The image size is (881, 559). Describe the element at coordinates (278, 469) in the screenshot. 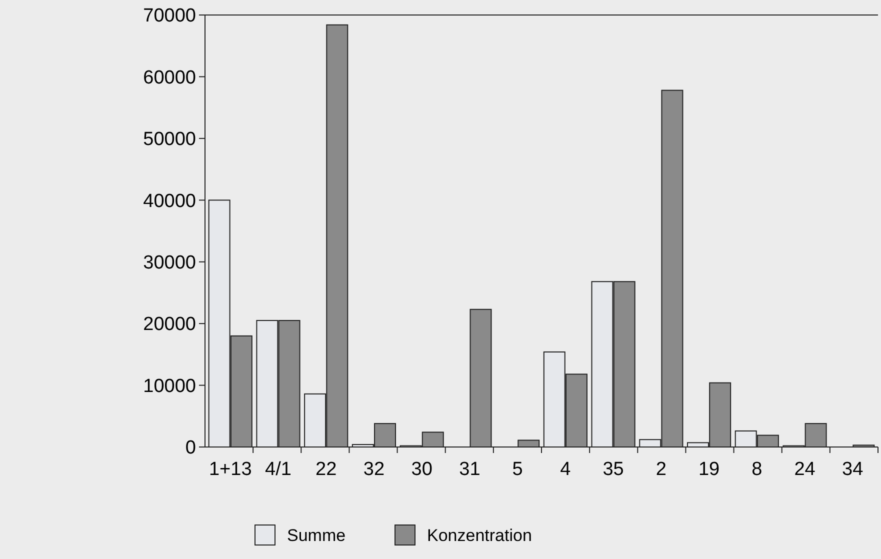

I see `x-tick-label: 4/1` at that location.